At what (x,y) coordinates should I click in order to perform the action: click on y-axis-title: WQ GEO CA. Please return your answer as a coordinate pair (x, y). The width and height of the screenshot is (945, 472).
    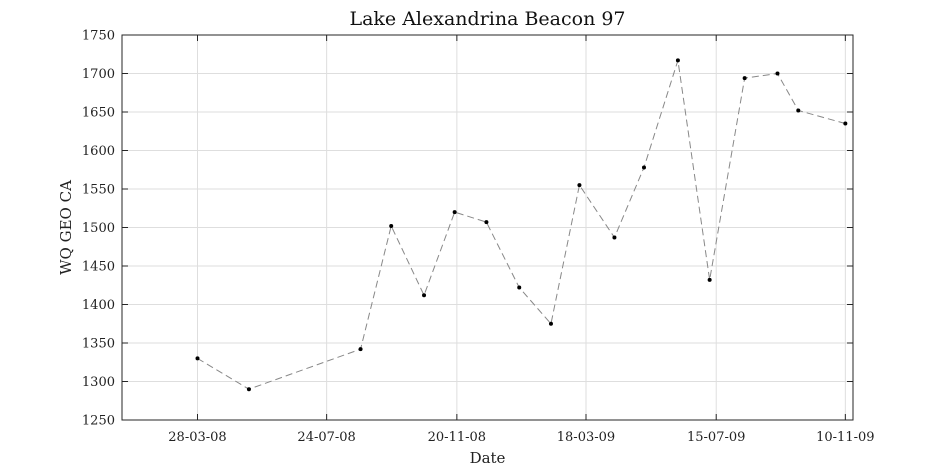
    Looking at the image, I should click on (66, 227).